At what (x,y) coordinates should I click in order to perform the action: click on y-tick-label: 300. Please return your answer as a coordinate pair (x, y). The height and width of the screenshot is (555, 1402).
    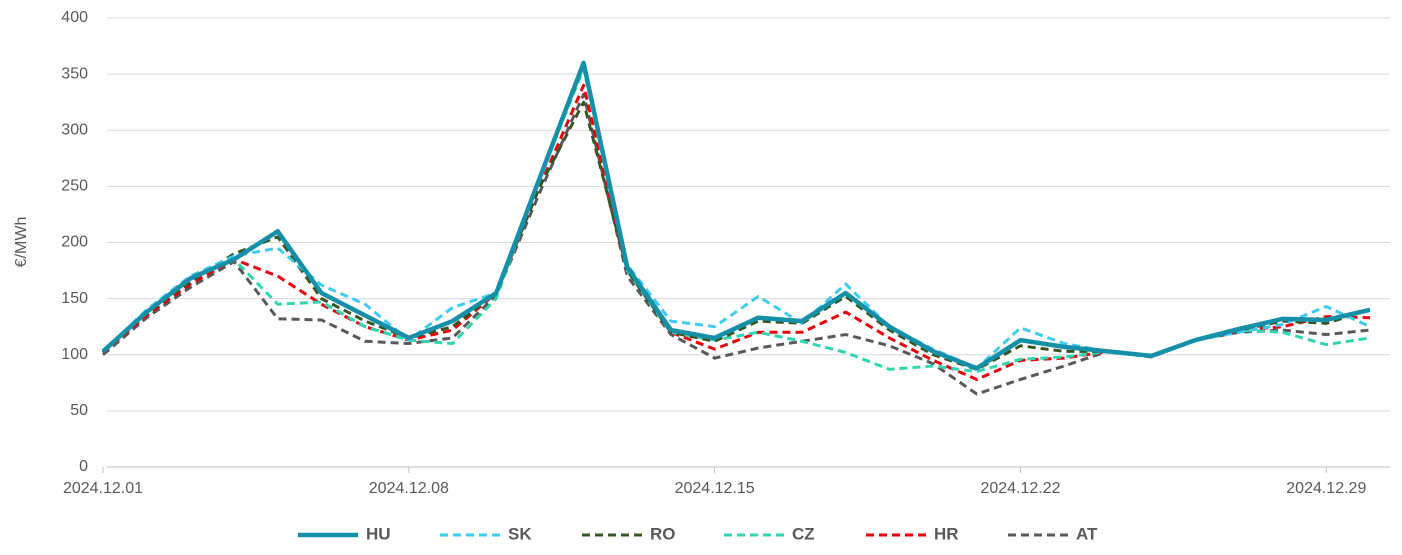
    Looking at the image, I should click on (74, 129).